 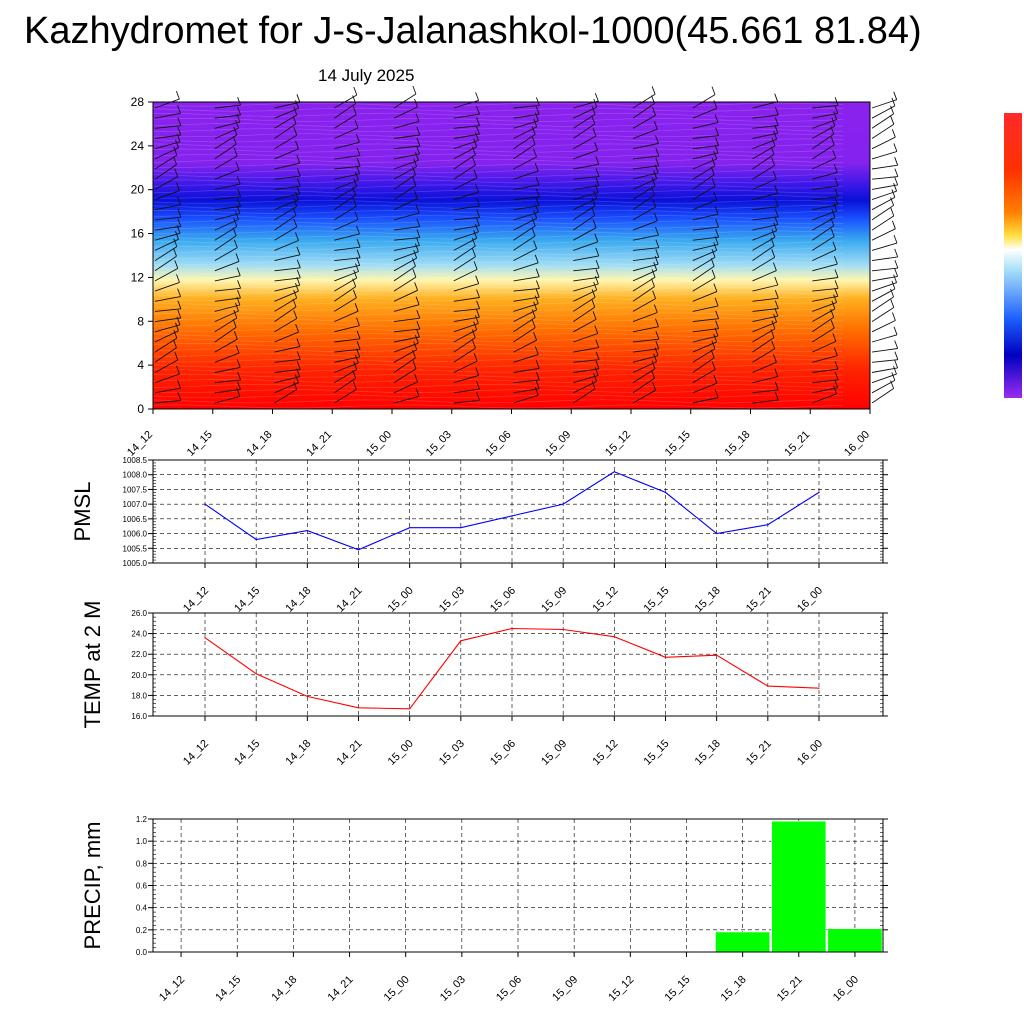 I want to click on panel-frame, so click(x=518, y=664).